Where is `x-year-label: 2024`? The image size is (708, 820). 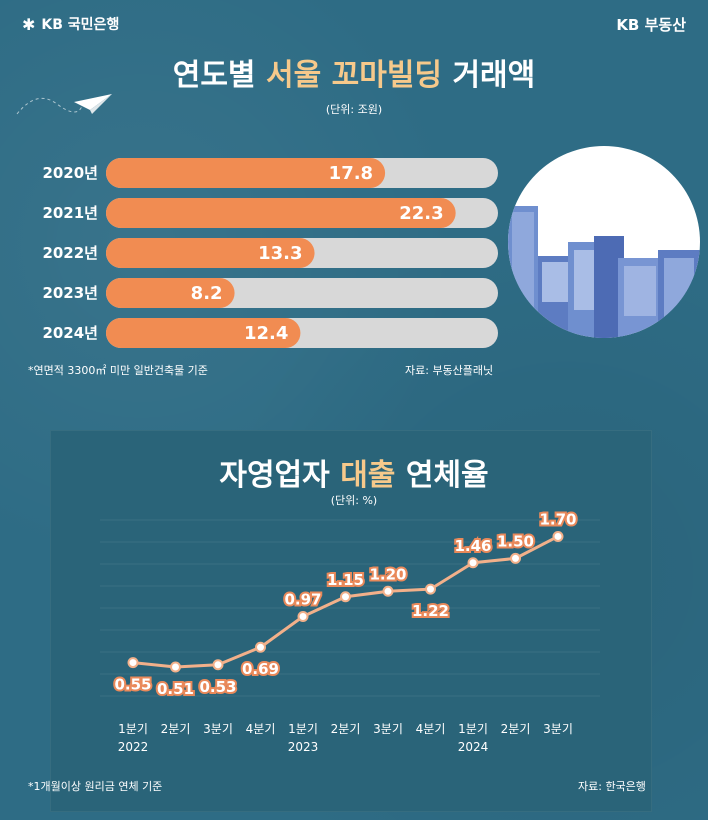
x-year-label: 2024 is located at coordinates (473, 747).